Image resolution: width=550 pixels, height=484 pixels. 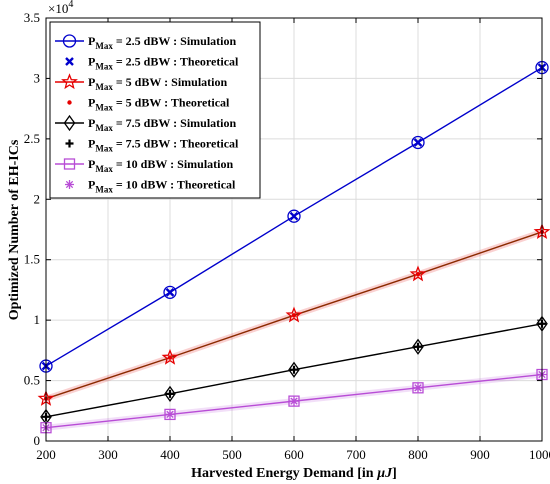 I want to click on y-multiplier: ×10⁴, so click(x=60, y=8).